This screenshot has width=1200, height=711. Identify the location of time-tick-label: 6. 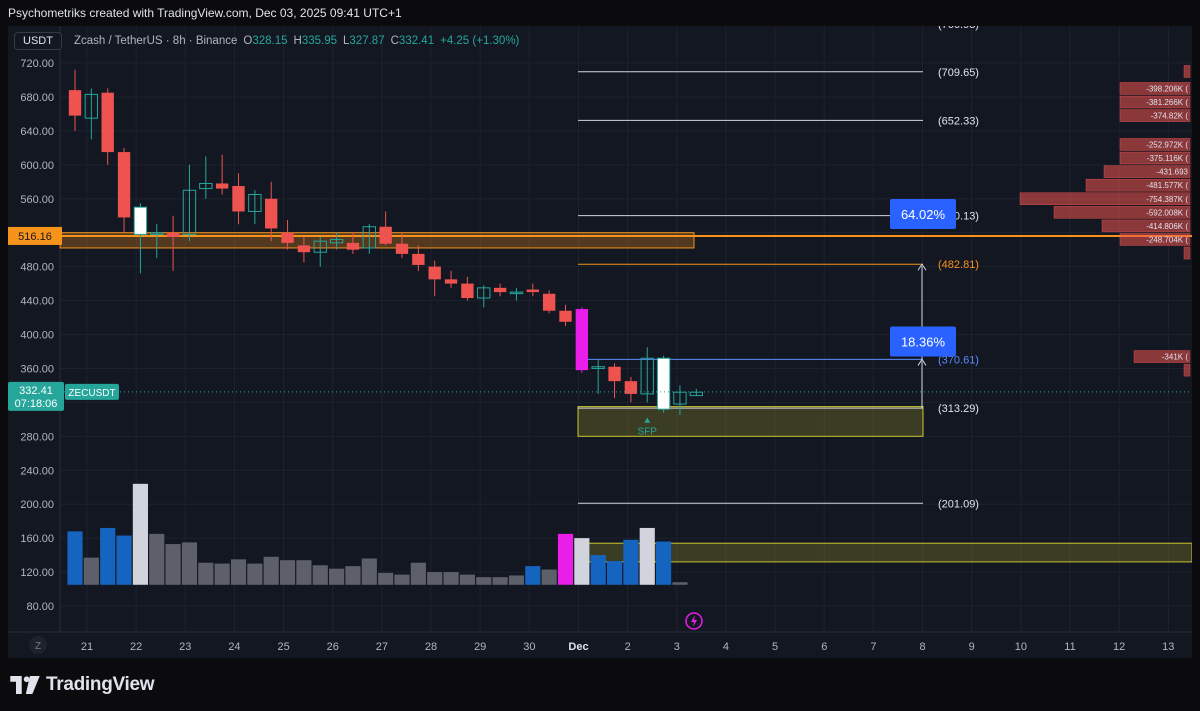
(824, 647).